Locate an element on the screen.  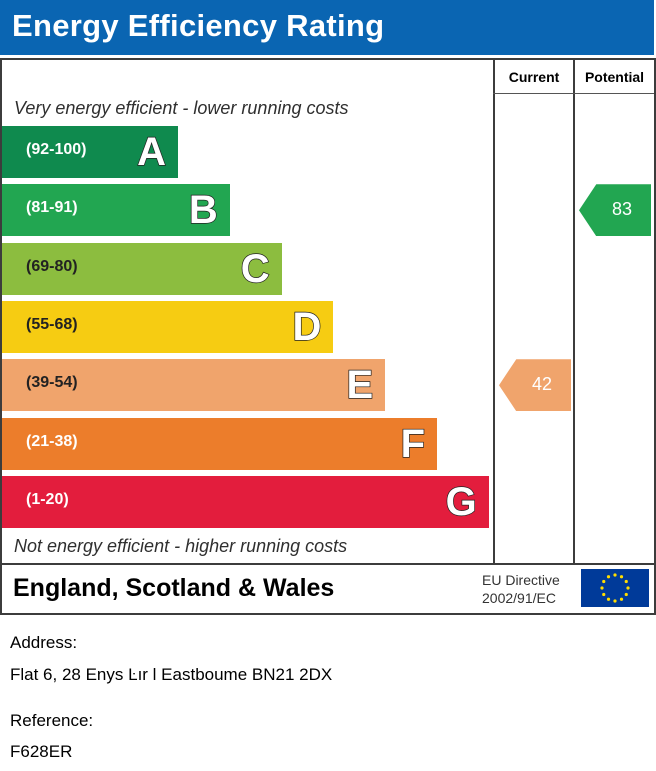
band-letter: D is located at coordinates (307, 326).